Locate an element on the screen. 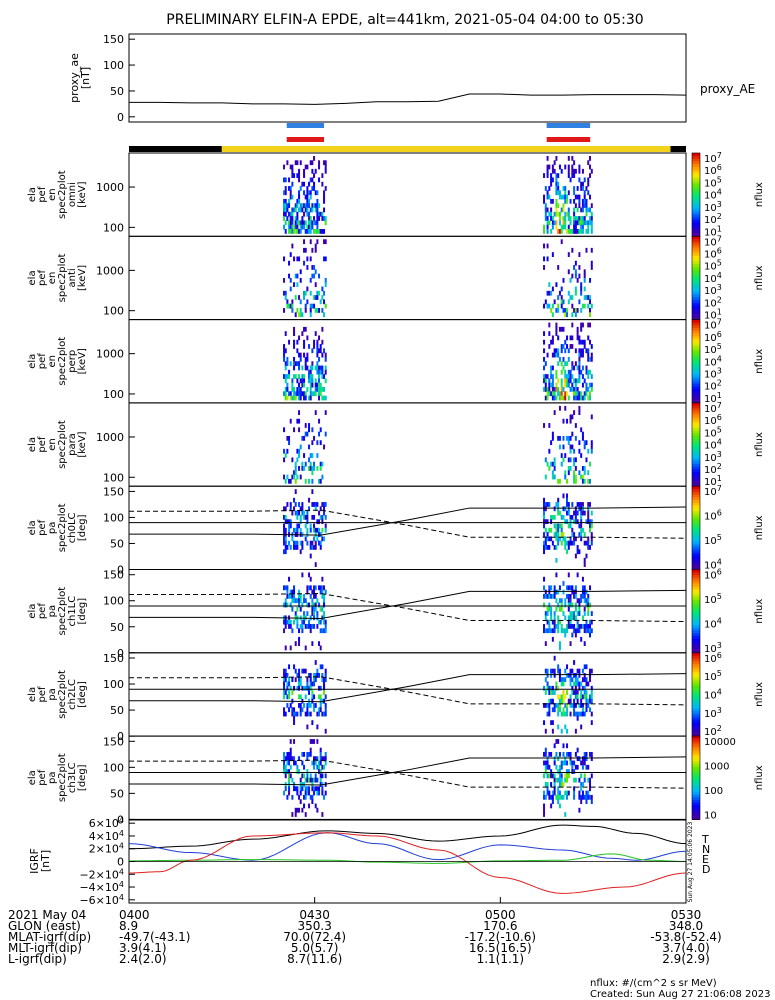 Image resolution: width=775 pixels, height=1000 pixels. proxy-ae-line is located at coordinates (408, 99).